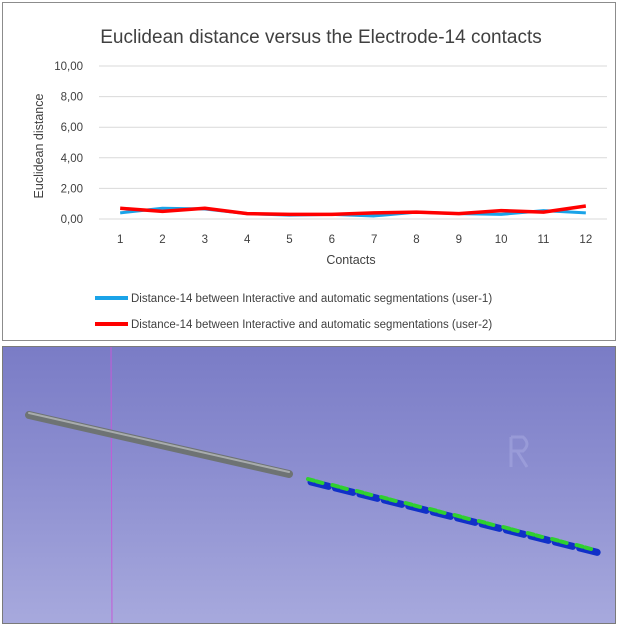 This screenshot has height=626, width=620. What do you see at coordinates (374, 240) in the screenshot?
I see `x-tick-label: 7` at bounding box center [374, 240].